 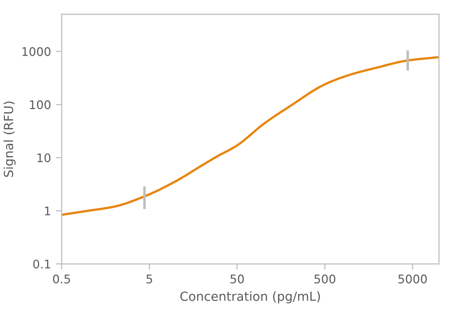 I want to click on y-tick-label: 100, so click(x=40, y=105).